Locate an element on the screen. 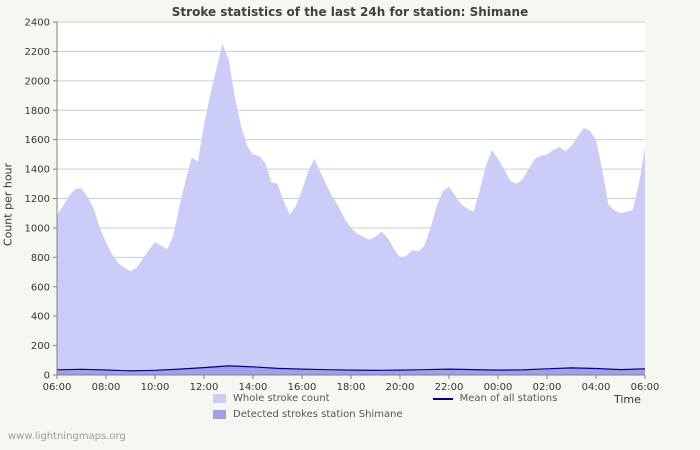 This screenshot has height=450, width=700. y-tick-label: 1600 is located at coordinates (37, 140).